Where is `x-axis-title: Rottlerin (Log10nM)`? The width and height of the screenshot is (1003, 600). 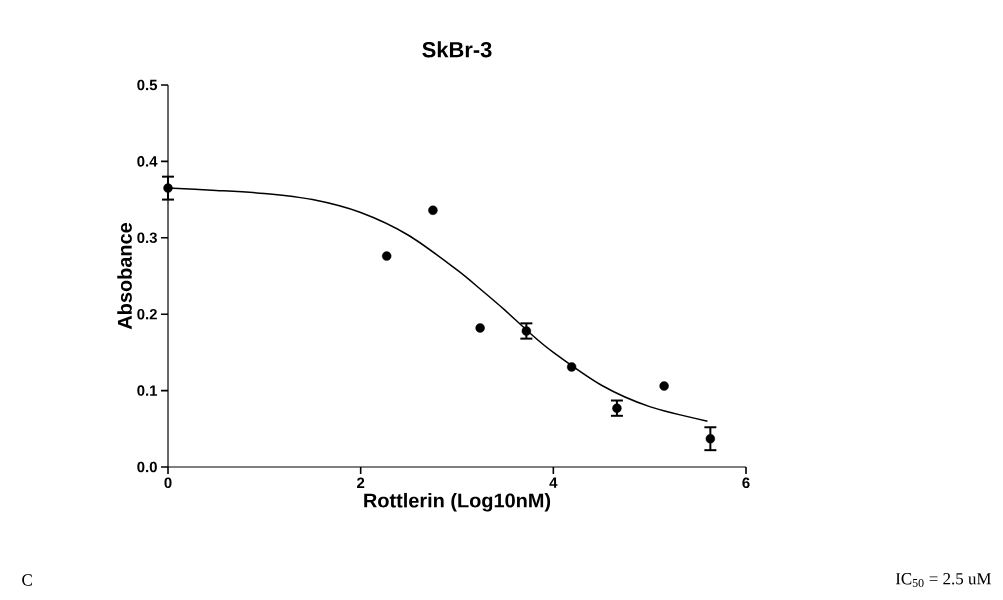 x-axis-title: Rottlerin (Log10nM) is located at coordinates (457, 502).